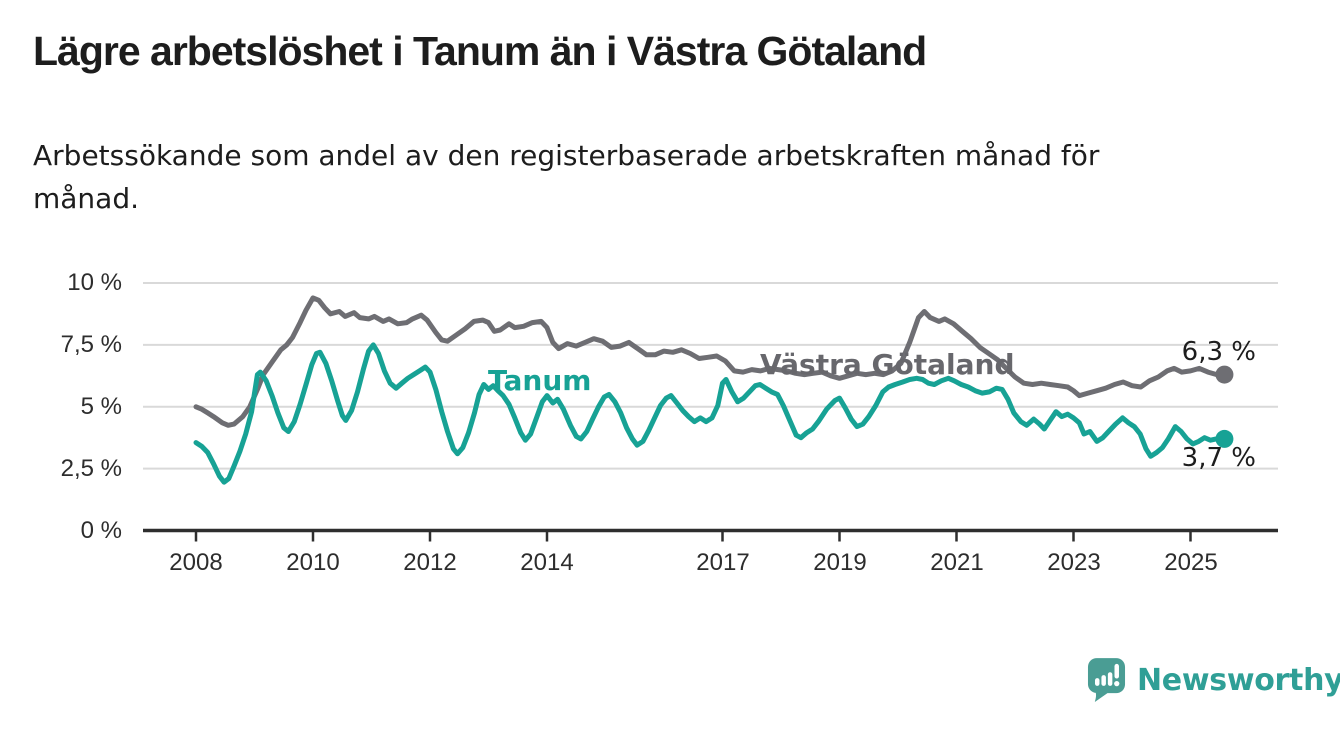 The image size is (1340, 734). Describe the element at coordinates (1218, 458) in the screenshot. I see `end-value-label-tanum: 3,7 %` at that location.